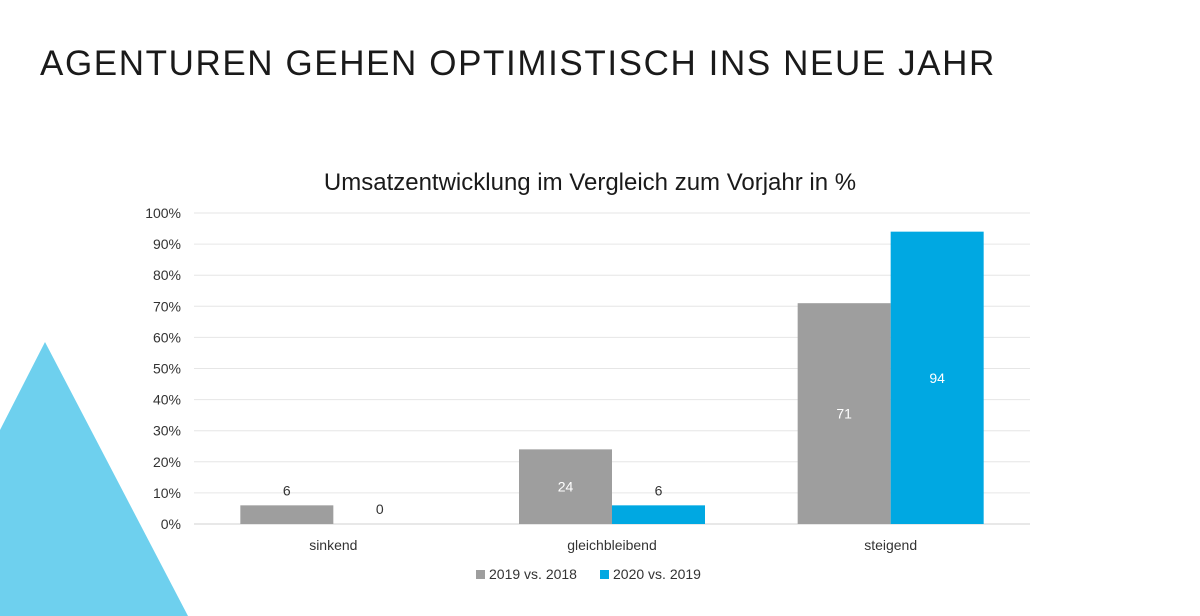 This screenshot has width=1200, height=616. I want to click on y-tick-label: 100%, so click(163, 213).